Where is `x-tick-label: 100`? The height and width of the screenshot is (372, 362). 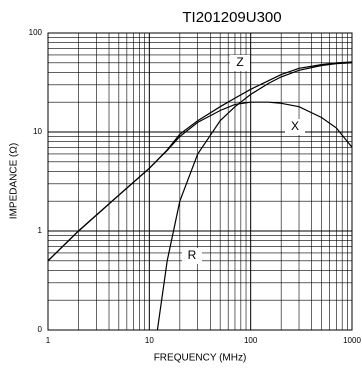 x-tick-label: 100 is located at coordinates (251, 340).